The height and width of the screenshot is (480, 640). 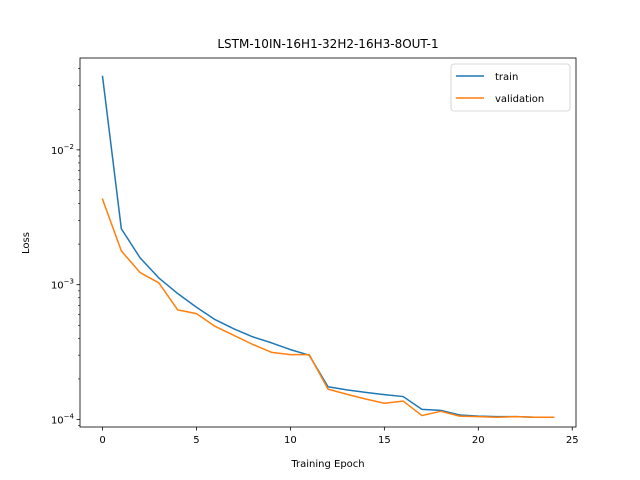 I want to click on chart-title: LSTM-10IN-16H1-32H2-16H3-8OUT-1, so click(x=327, y=44).